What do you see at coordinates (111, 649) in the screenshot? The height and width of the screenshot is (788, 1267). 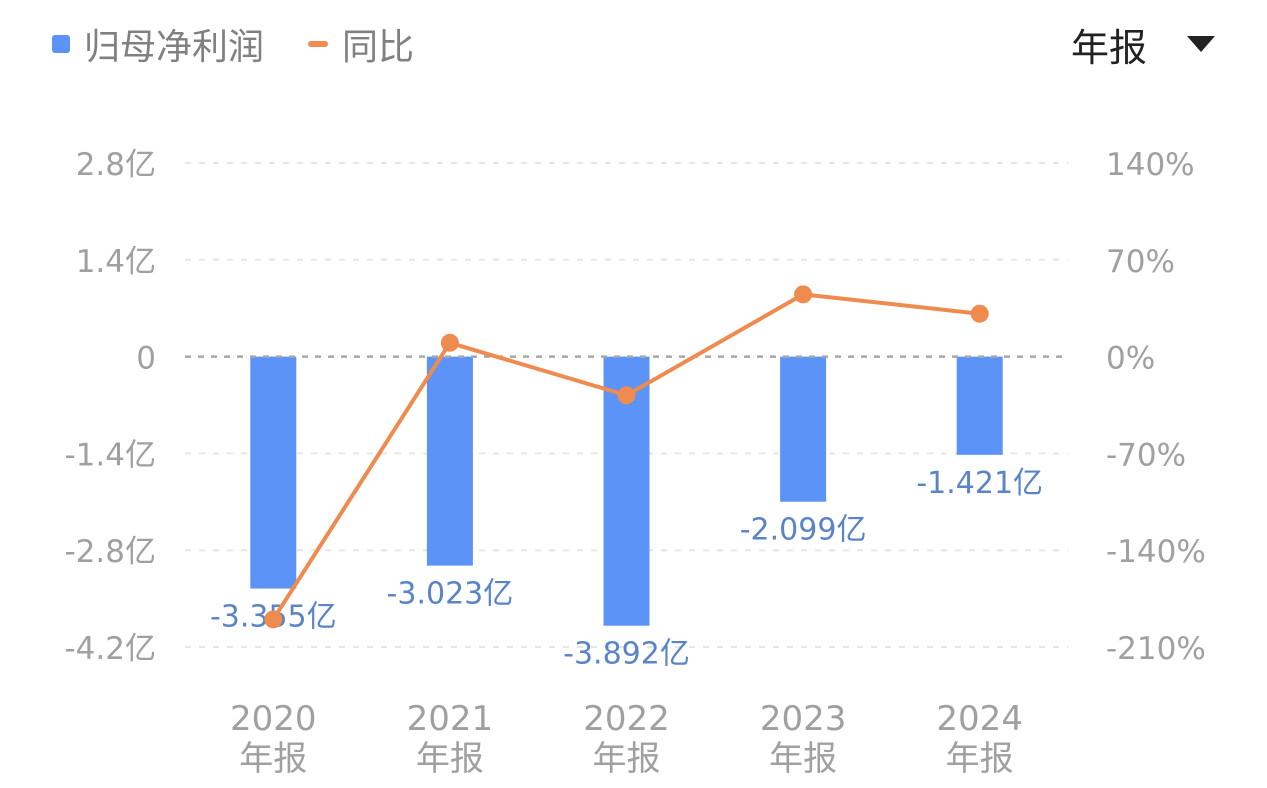 I see `left-axis-tick-label: -4.2亿` at bounding box center [111, 649].